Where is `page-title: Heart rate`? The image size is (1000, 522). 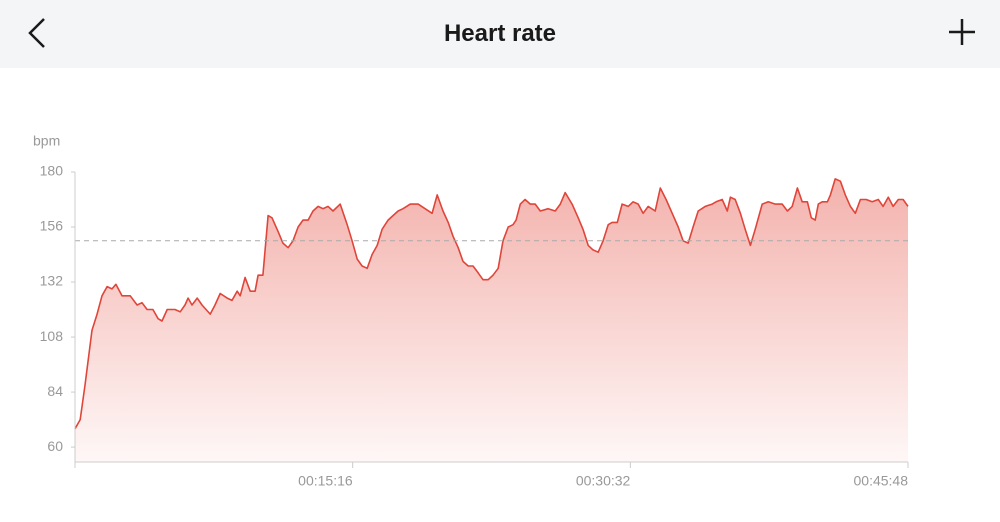 page-title: Heart rate is located at coordinates (500, 33).